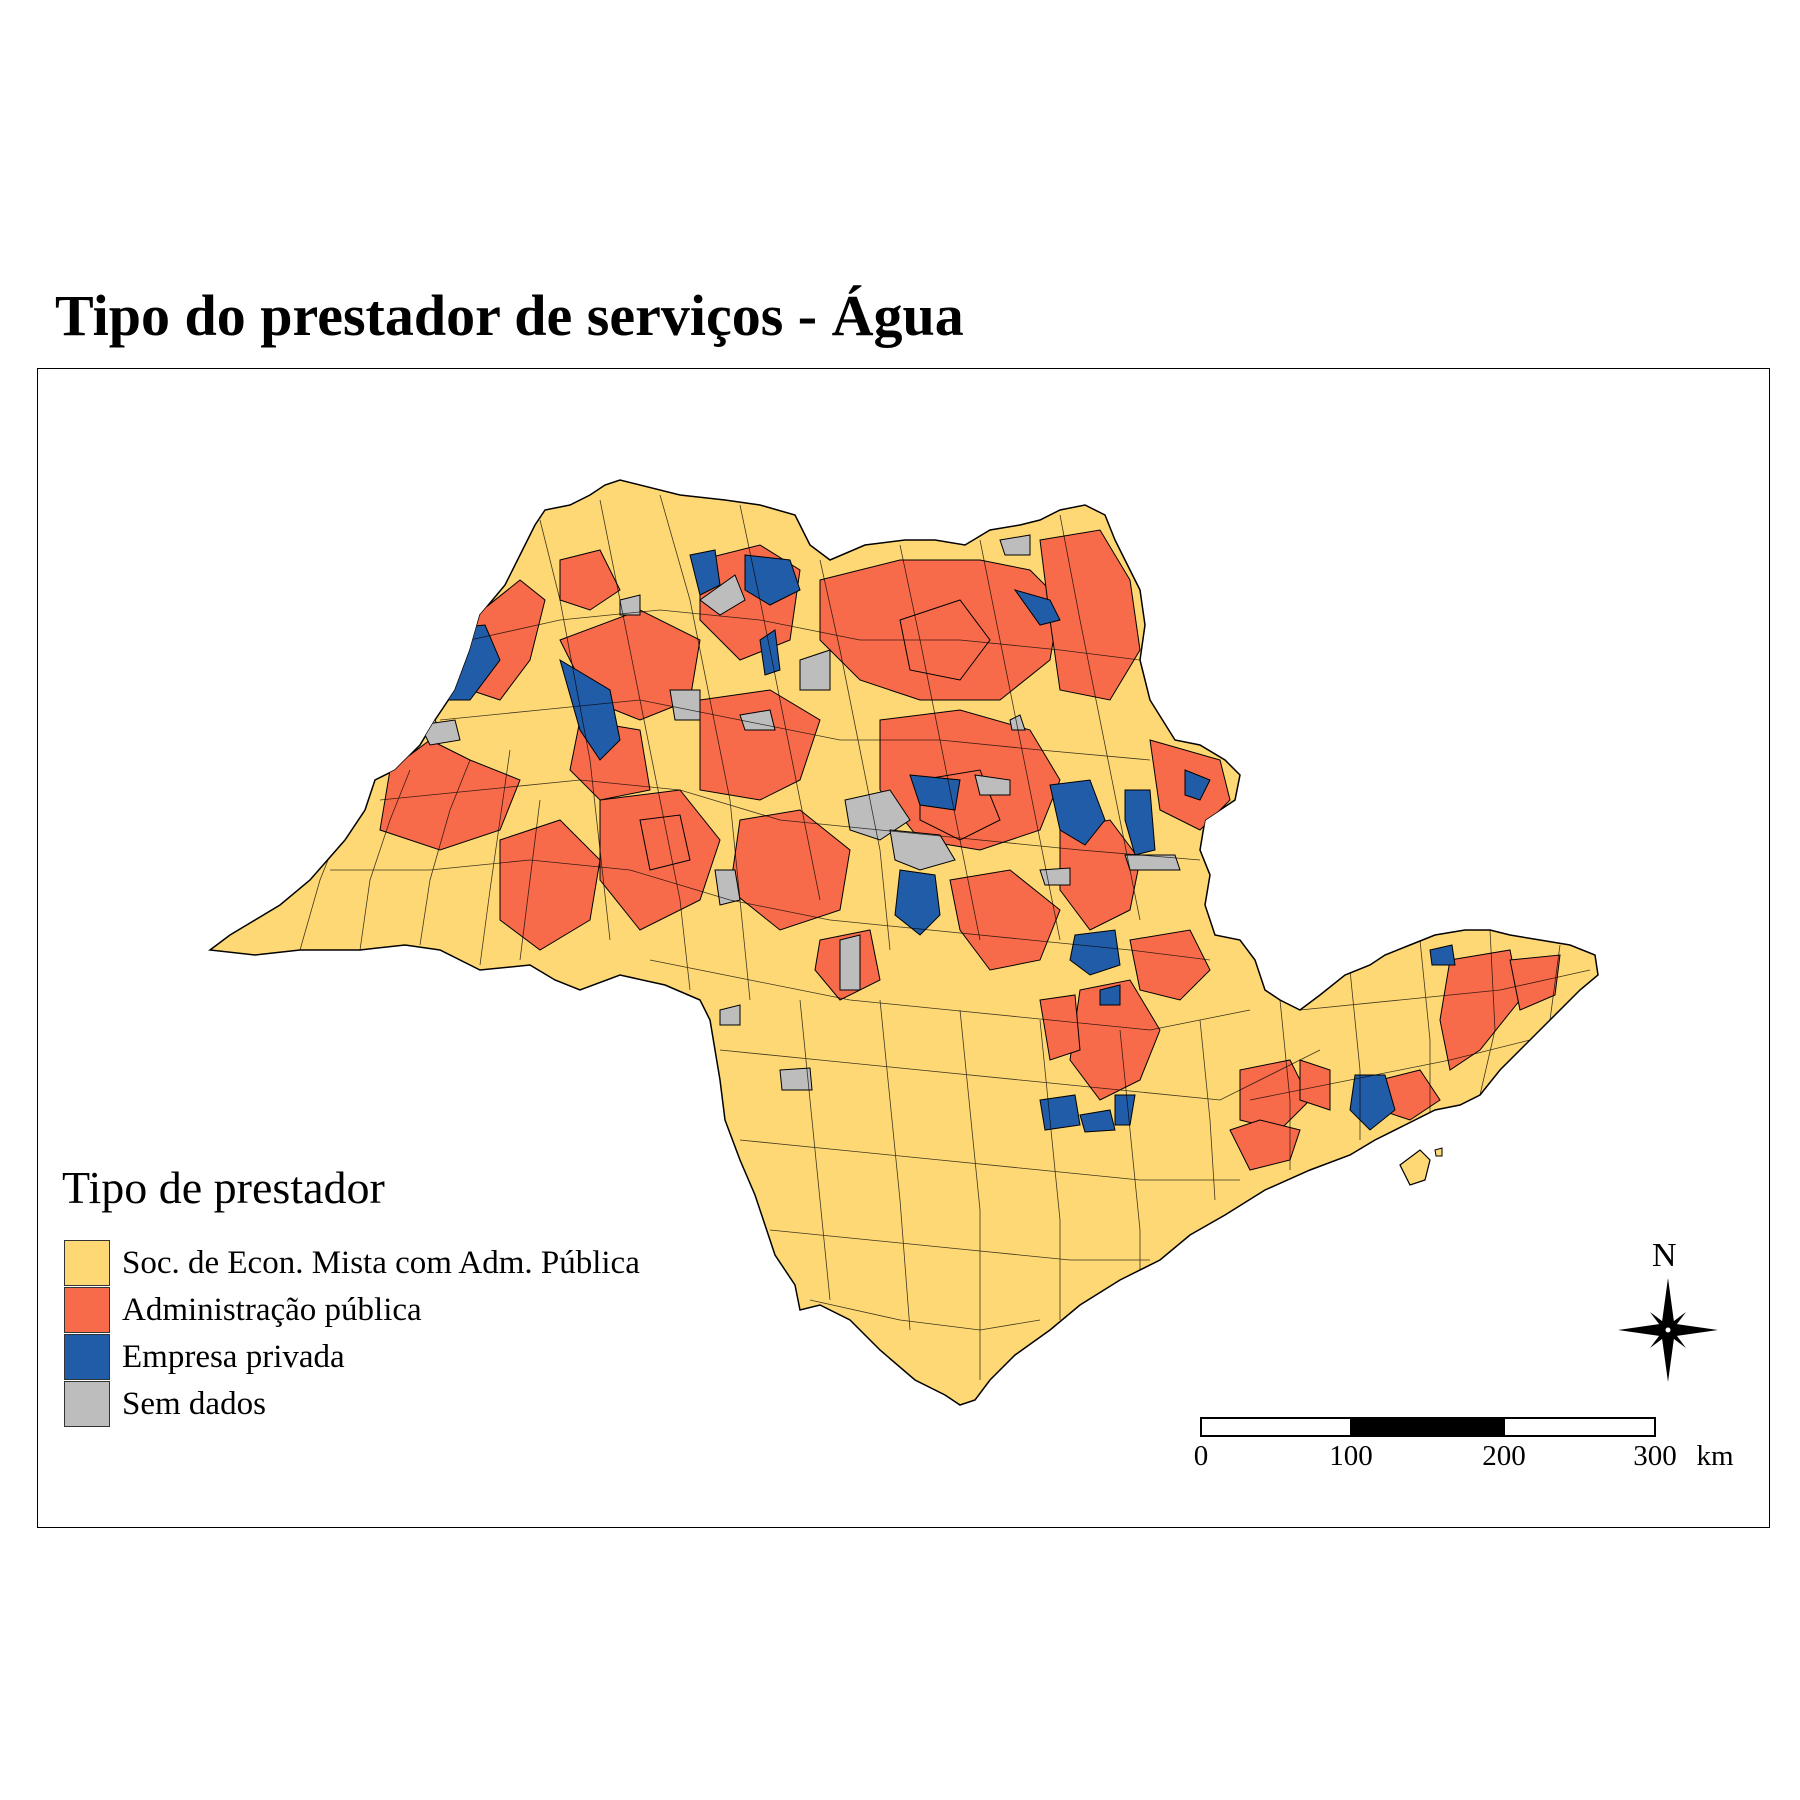 The height and width of the screenshot is (1800, 1800). I want to click on legend-label: Sem dados, so click(194, 1403).